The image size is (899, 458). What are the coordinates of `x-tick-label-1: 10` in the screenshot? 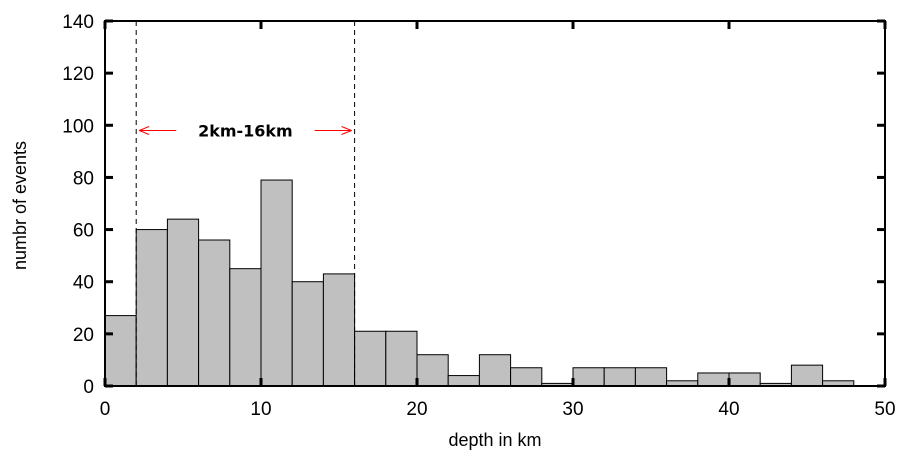 It's located at (260, 409).